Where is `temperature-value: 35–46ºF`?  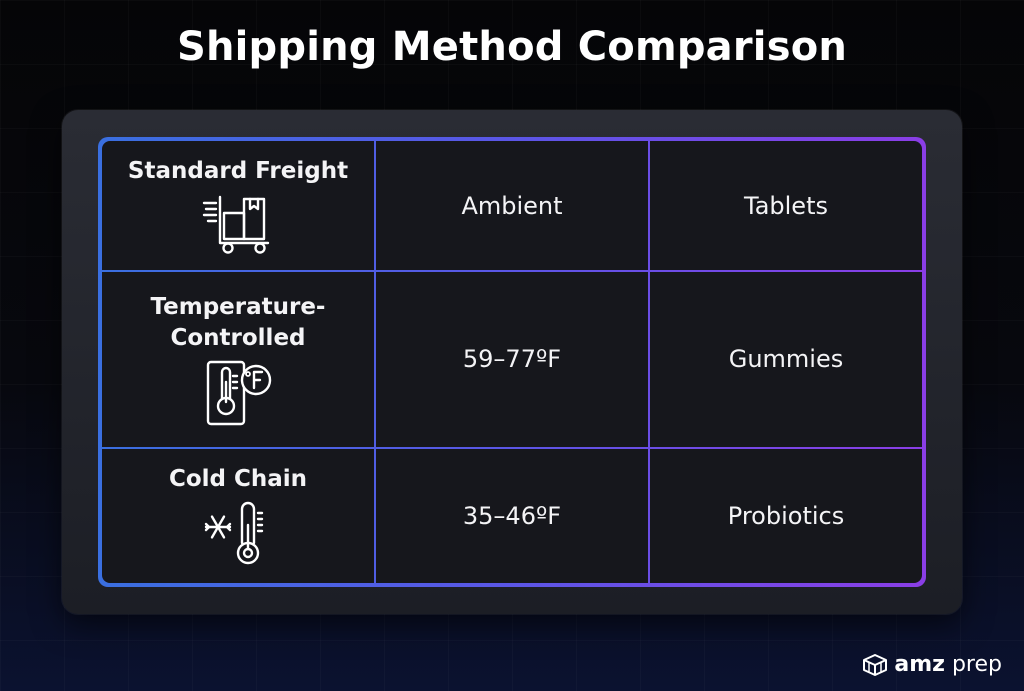
temperature-value: 35–46ºF is located at coordinates (512, 515).